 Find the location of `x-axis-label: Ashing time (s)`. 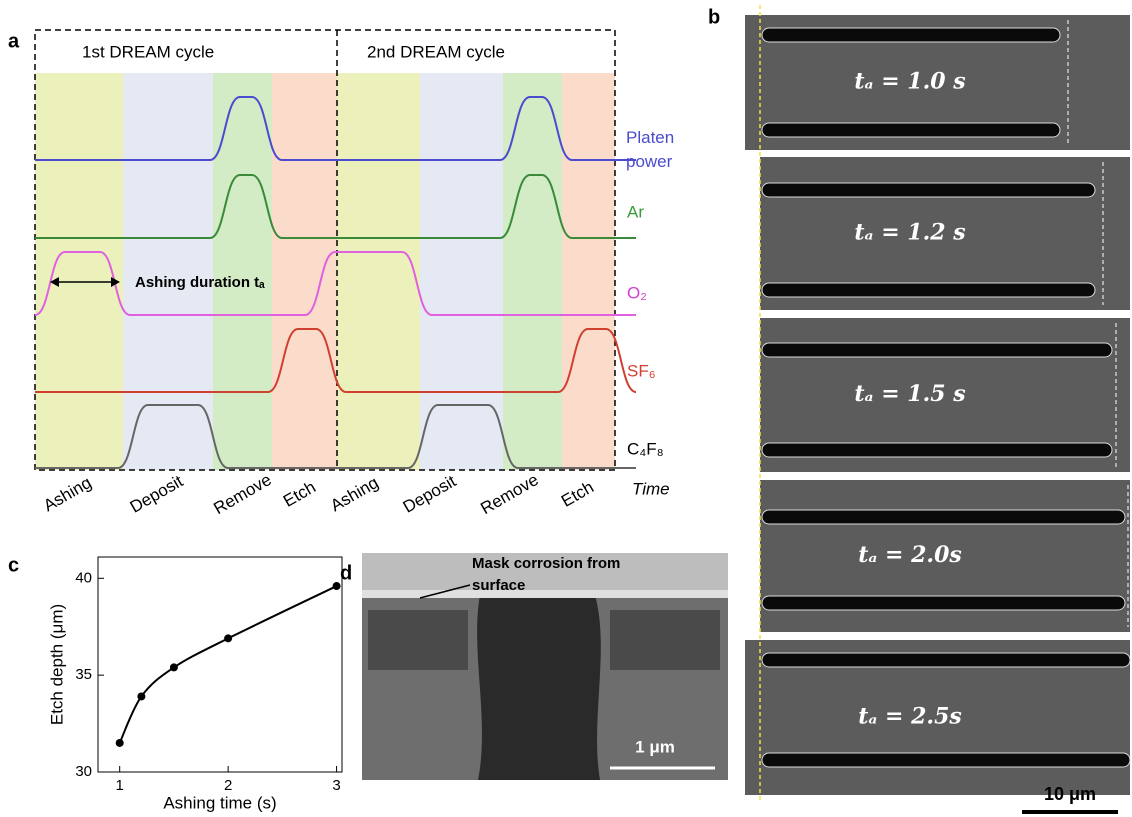

x-axis-label: Ashing time (s) is located at coordinates (219, 802).